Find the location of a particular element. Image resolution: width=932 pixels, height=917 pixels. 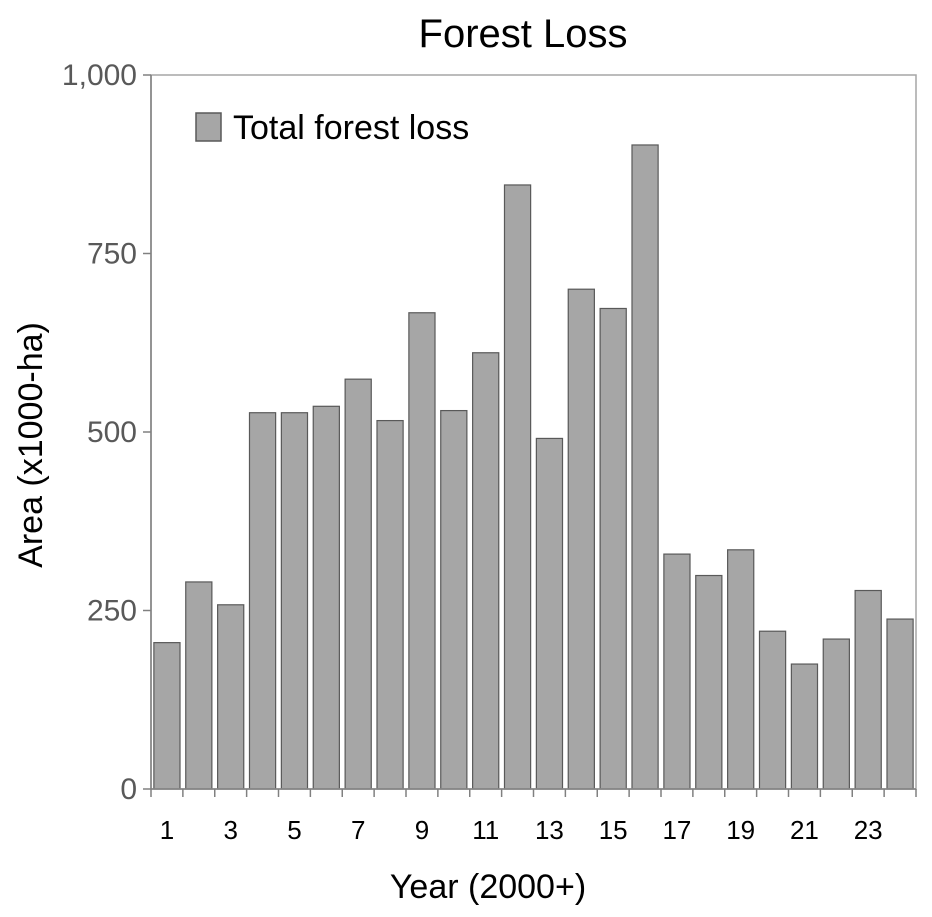

x-tick-label: 3 is located at coordinates (230, 830).